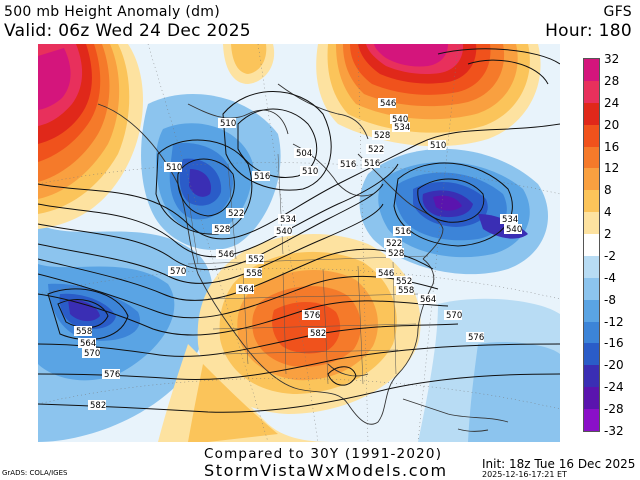  I want to click on colorbar-label: -24, so click(614, 387).